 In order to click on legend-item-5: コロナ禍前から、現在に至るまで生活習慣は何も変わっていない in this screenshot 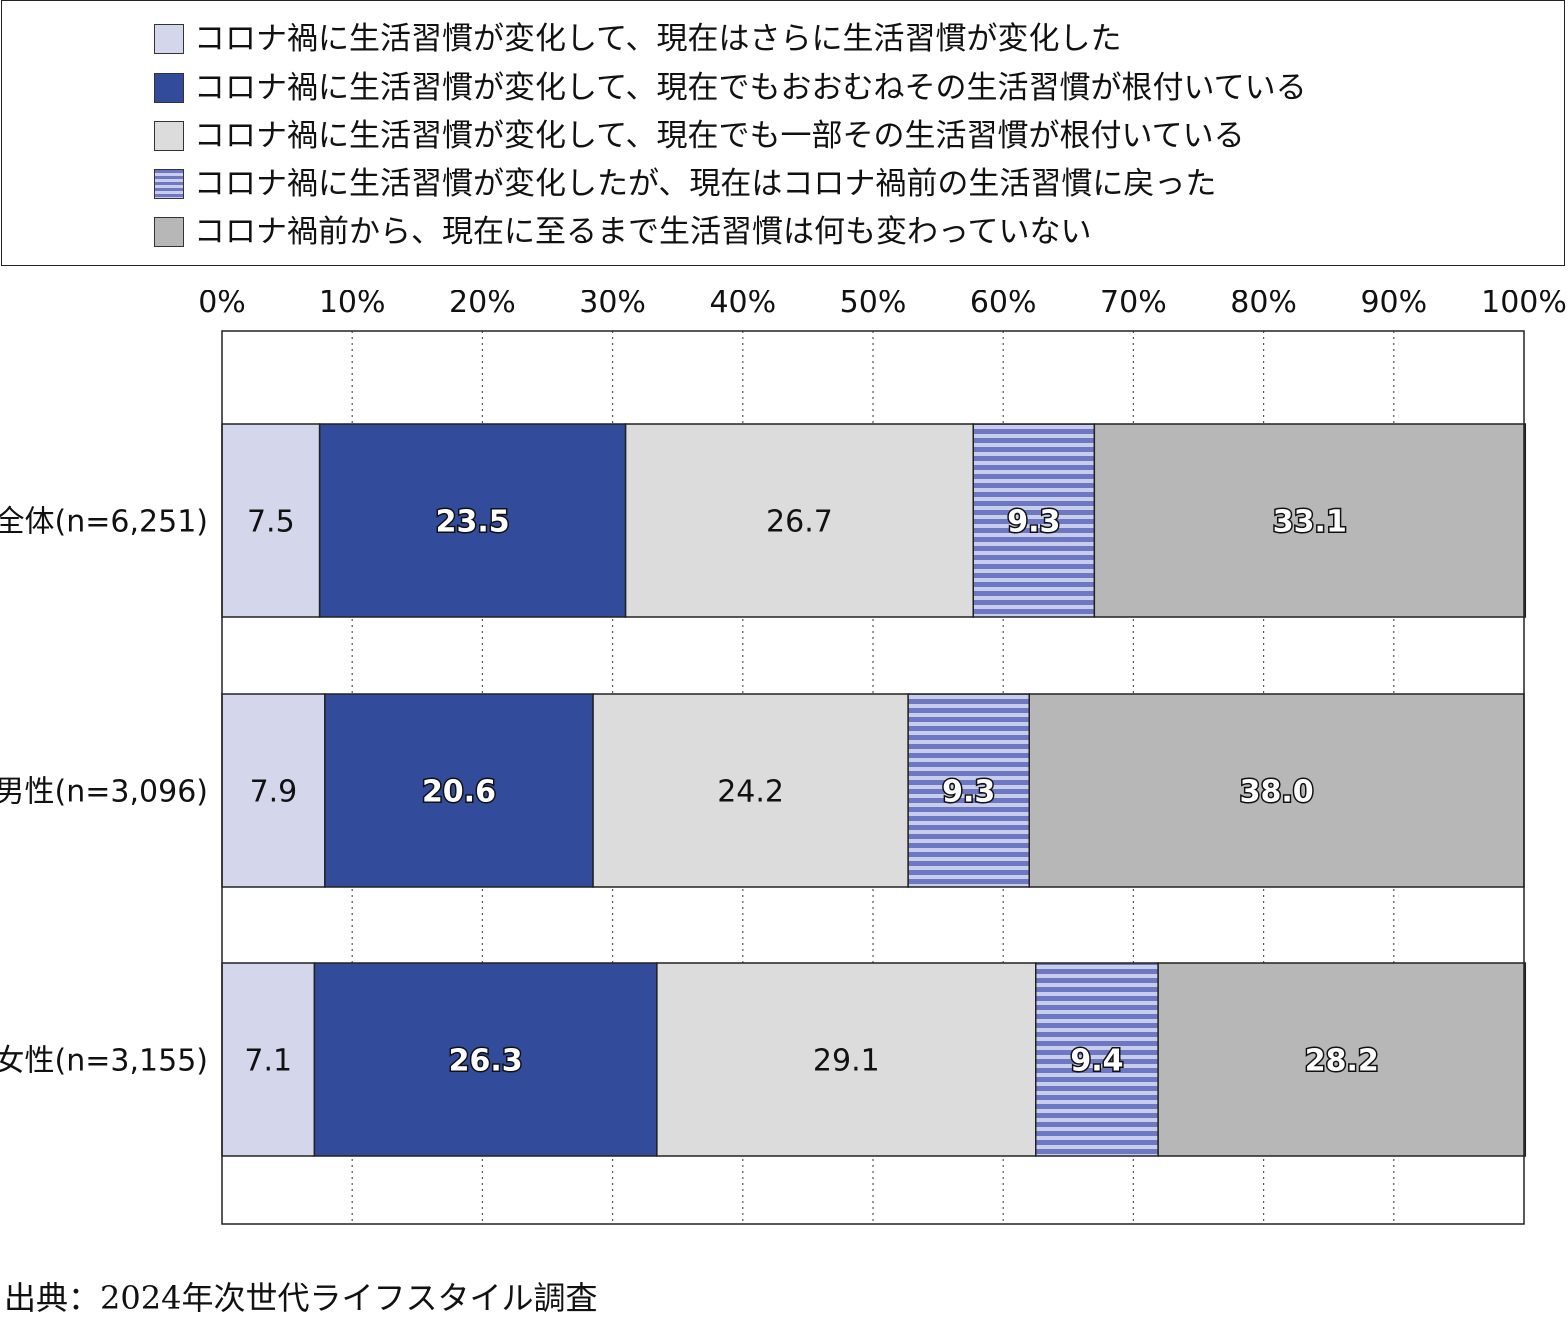, I will do `click(622, 232)`.